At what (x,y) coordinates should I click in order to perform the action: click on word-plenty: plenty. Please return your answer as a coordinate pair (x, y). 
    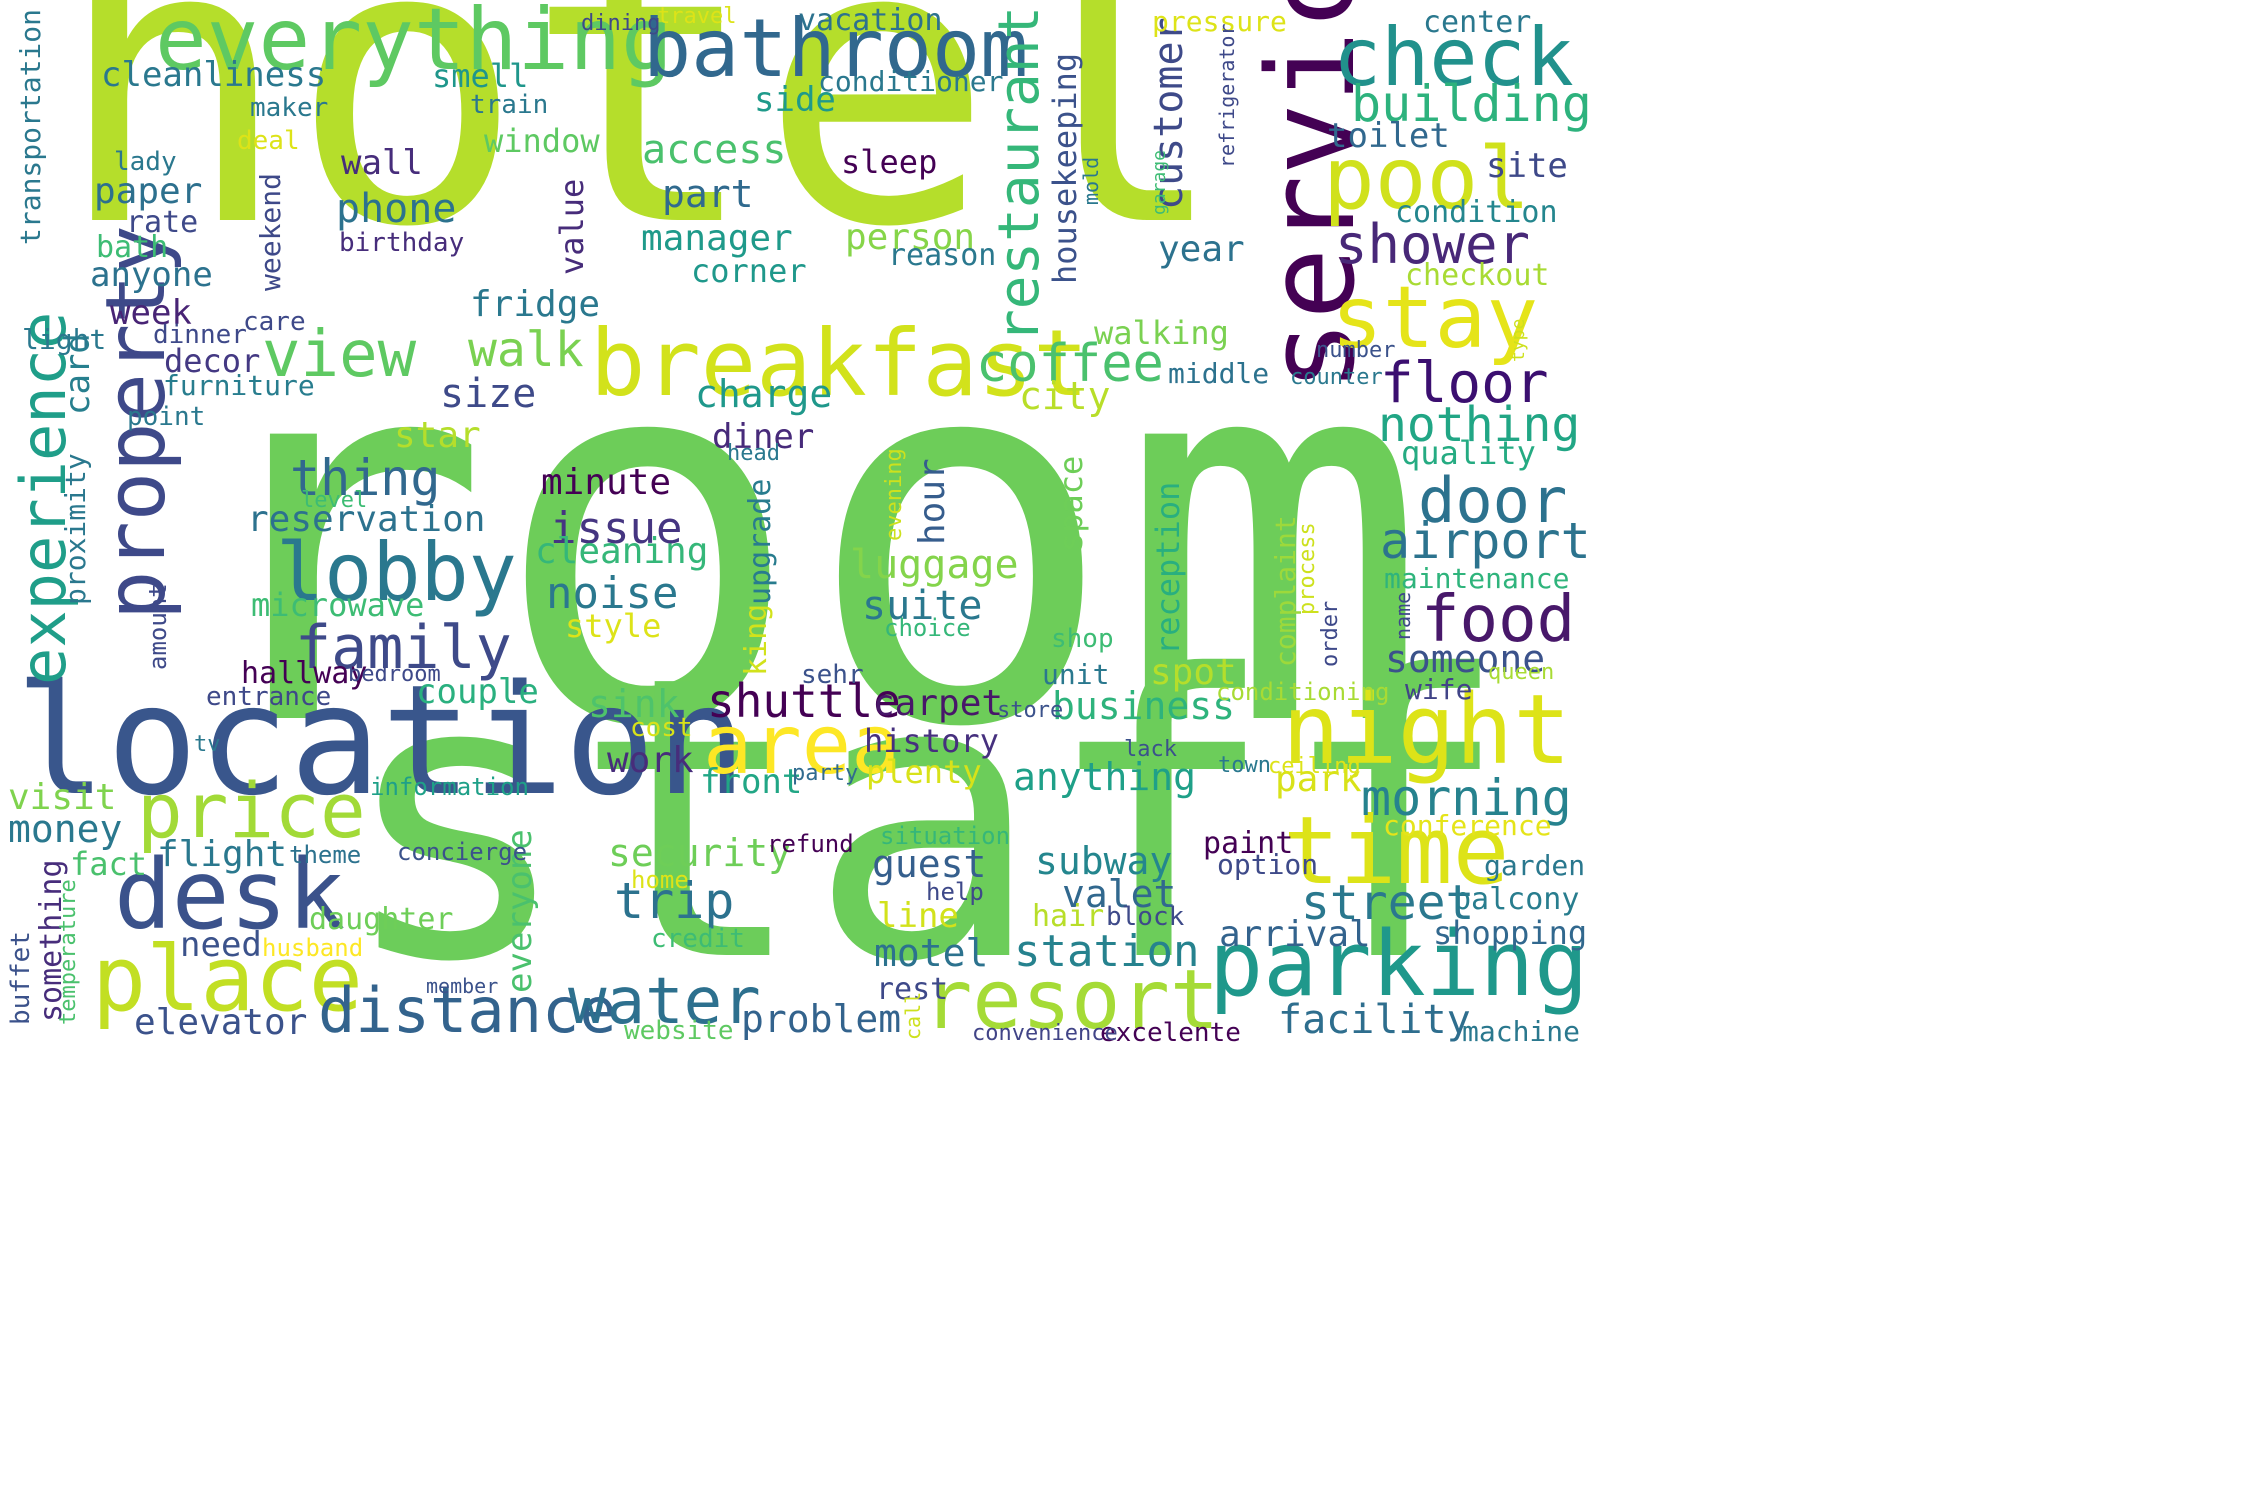
    Looking at the image, I should click on (924, 772).